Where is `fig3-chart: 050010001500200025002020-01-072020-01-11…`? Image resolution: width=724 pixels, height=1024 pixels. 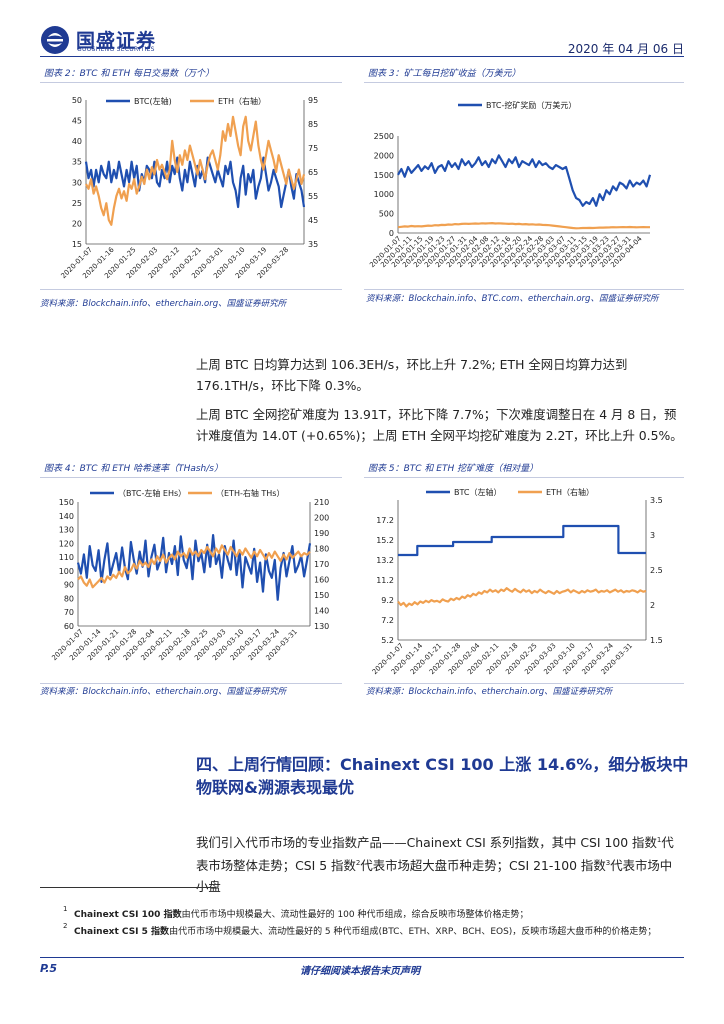
fig3-chart: 050010001500200025002020-01-072020-01-11… is located at coordinates (510, 184).